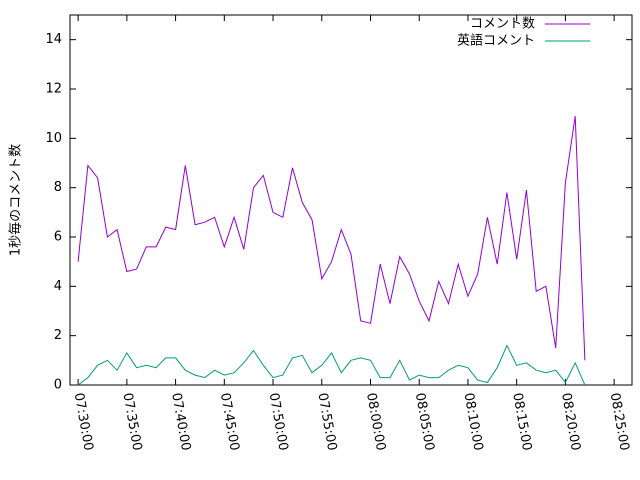 Image resolution: width=640 pixels, height=480 pixels. Describe the element at coordinates (58, 187) in the screenshot. I see `y-tick-label: 8` at that location.